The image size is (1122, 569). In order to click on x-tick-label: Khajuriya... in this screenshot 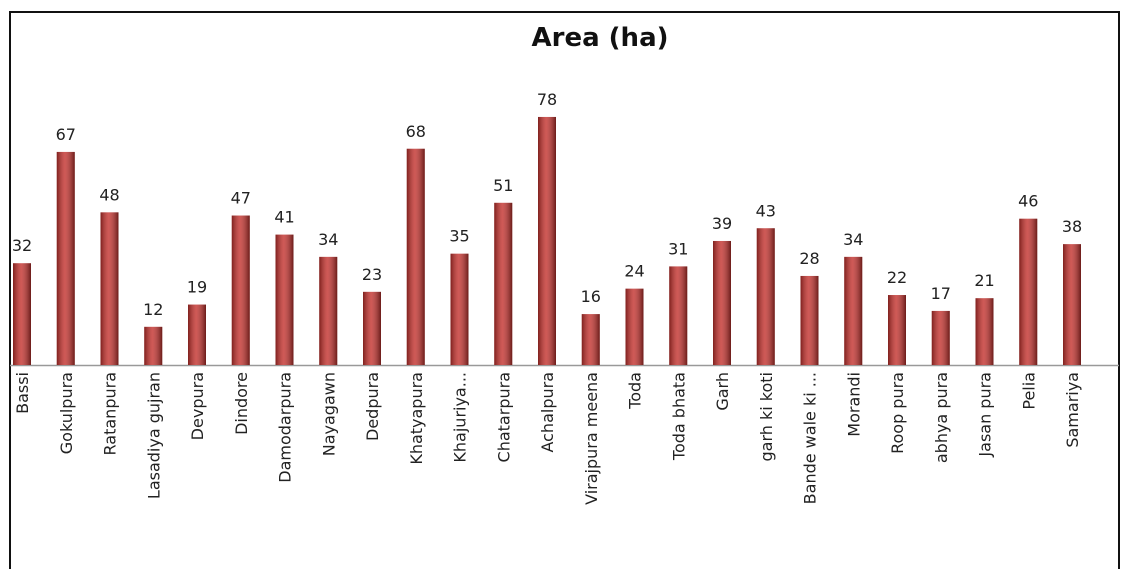, I will do `click(460, 417)`.